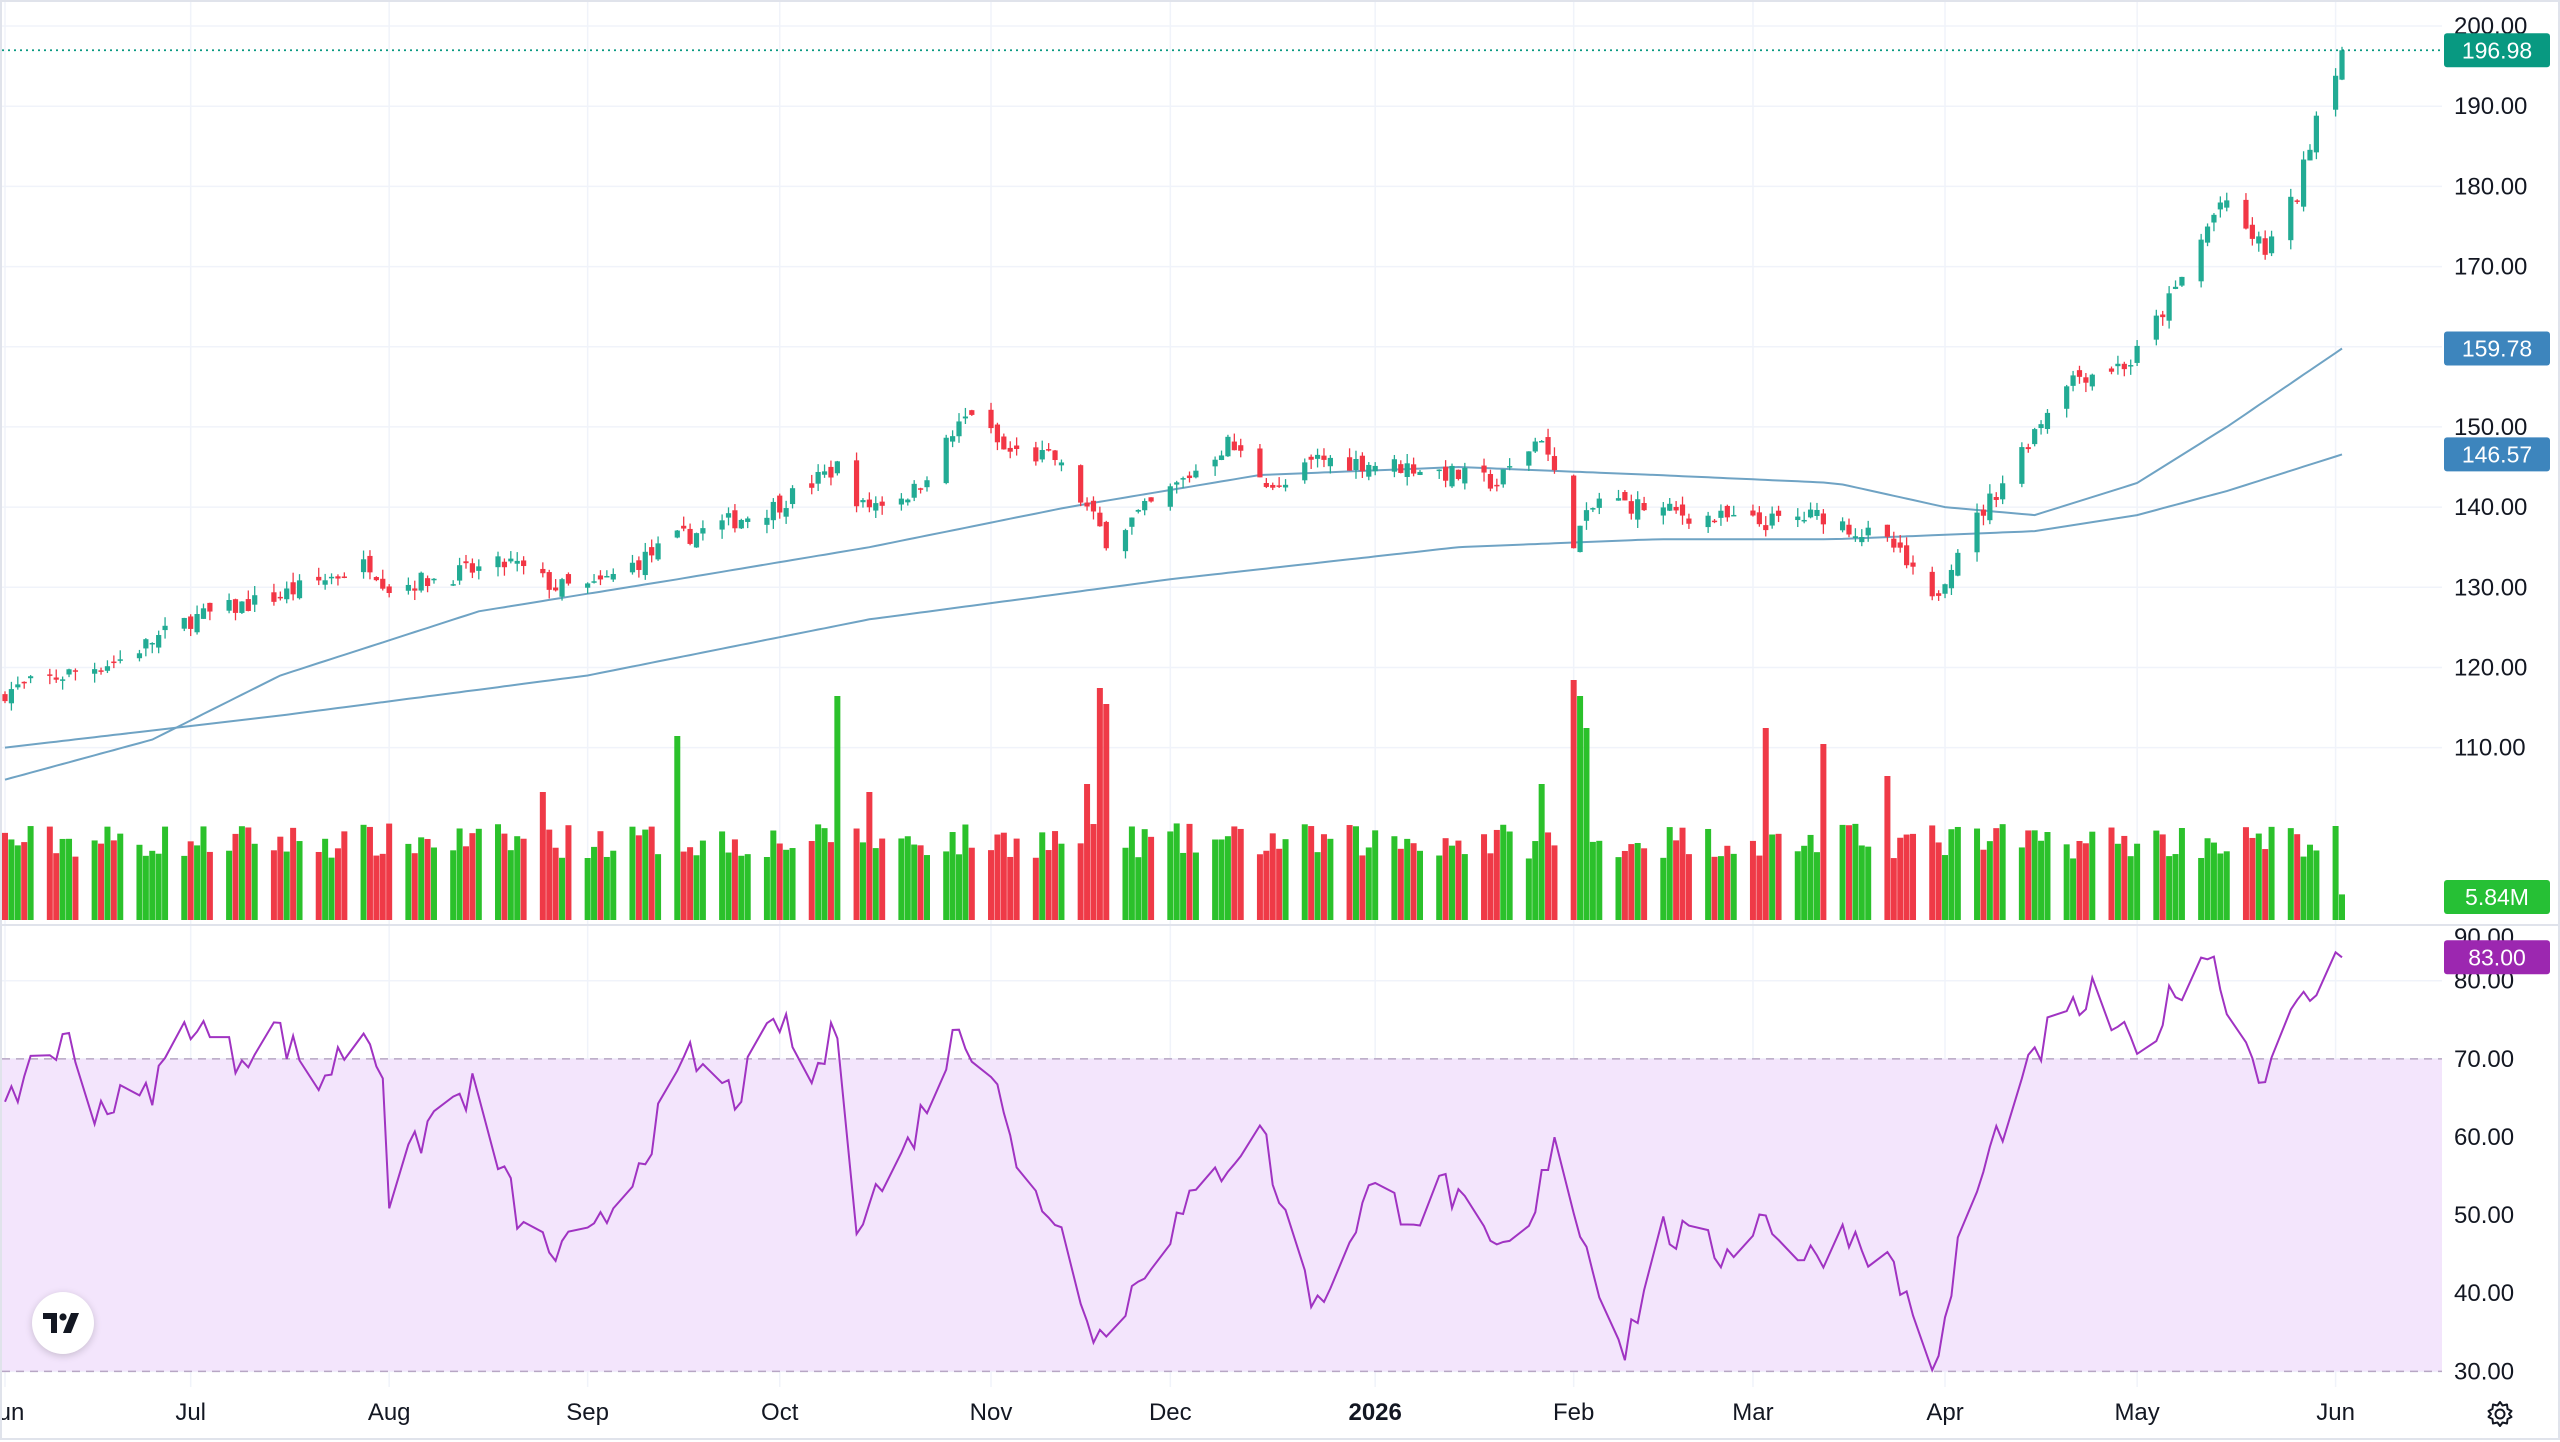 The width and height of the screenshot is (2560, 1442). I want to click on last-price-badge: 196.98, so click(2497, 50).